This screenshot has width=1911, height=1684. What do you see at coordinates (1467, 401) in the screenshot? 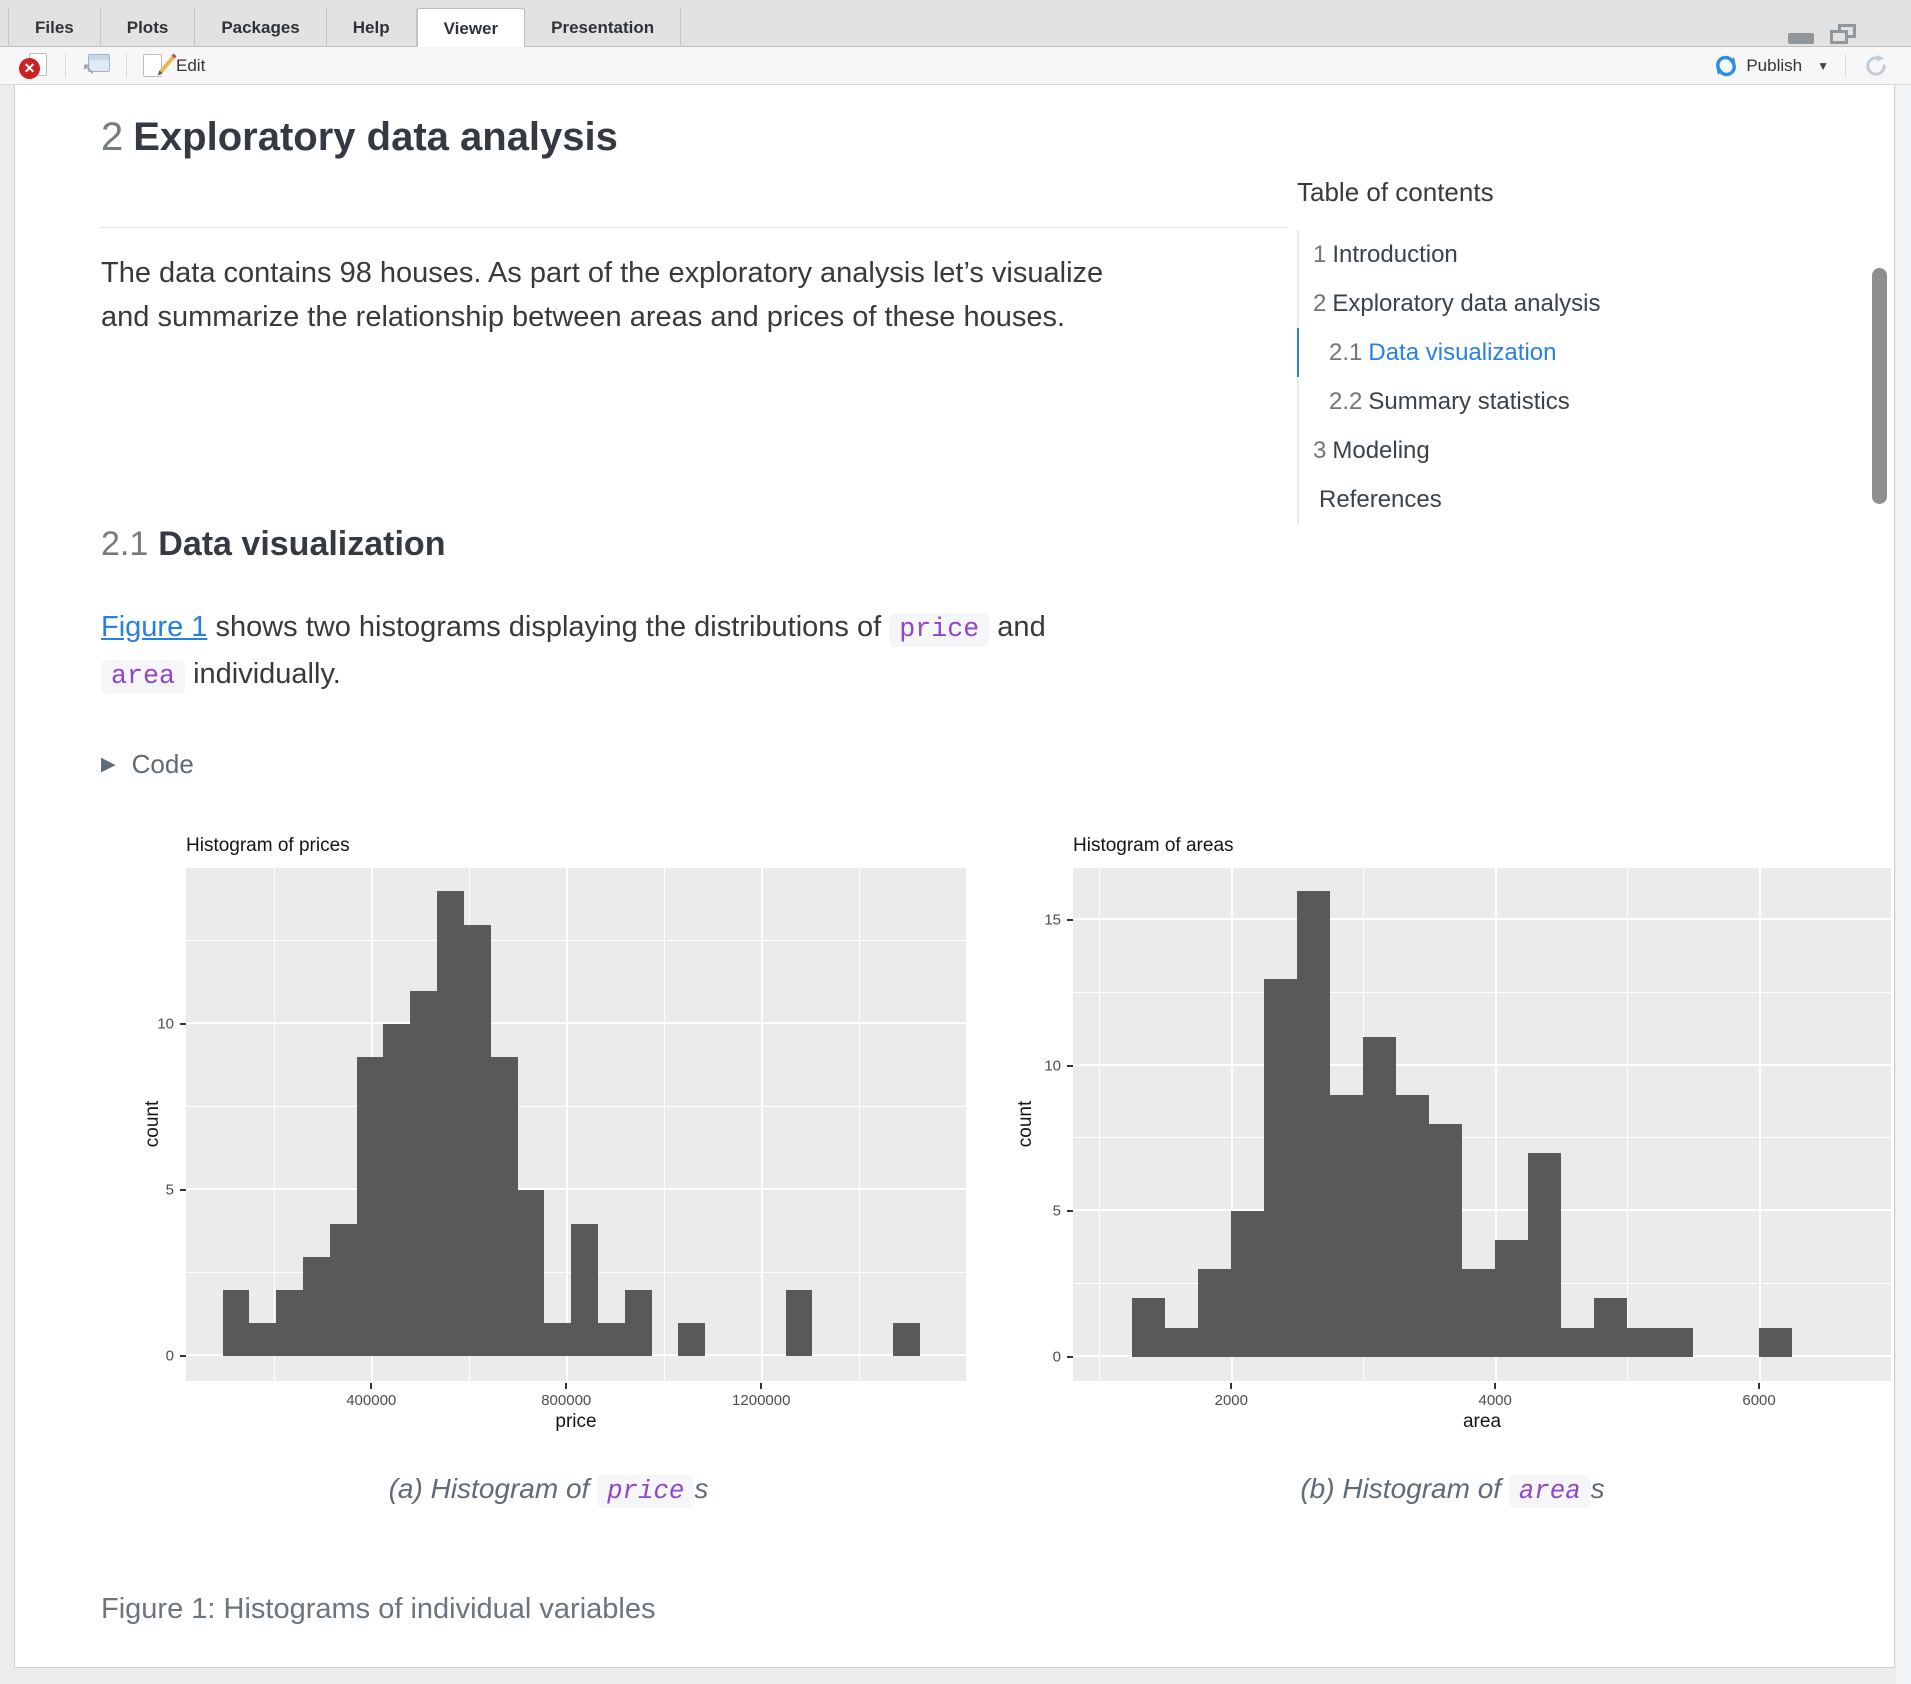
I see `toc-item-summary-statistics: 2.2 Summary statistics` at bounding box center [1467, 401].